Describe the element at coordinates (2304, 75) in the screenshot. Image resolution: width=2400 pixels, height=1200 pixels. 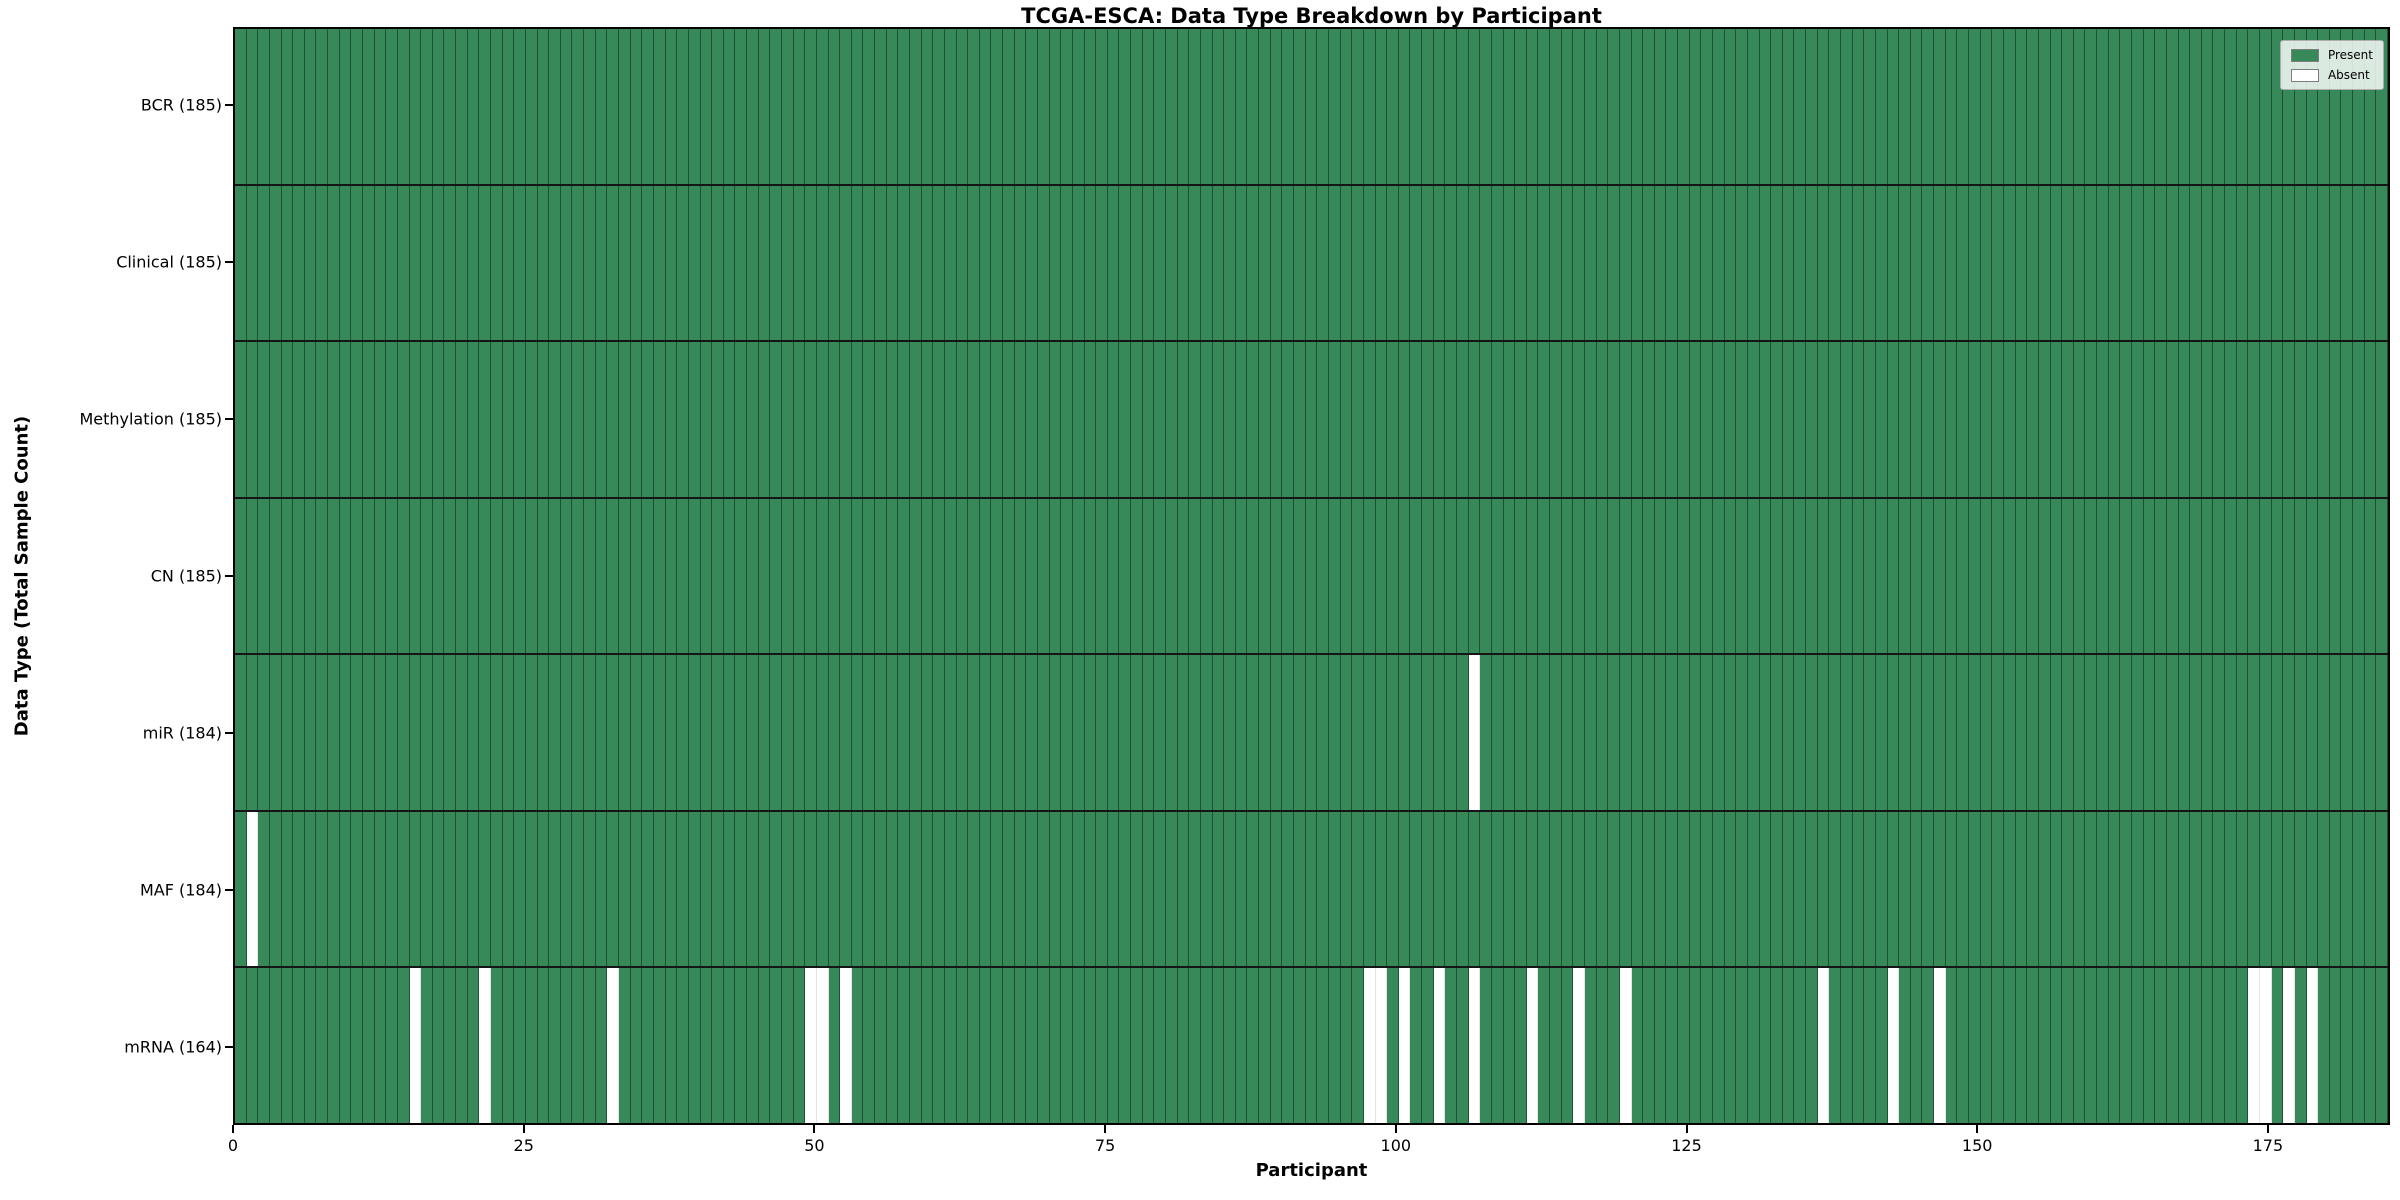
I see `legend-swatch-absent` at that location.